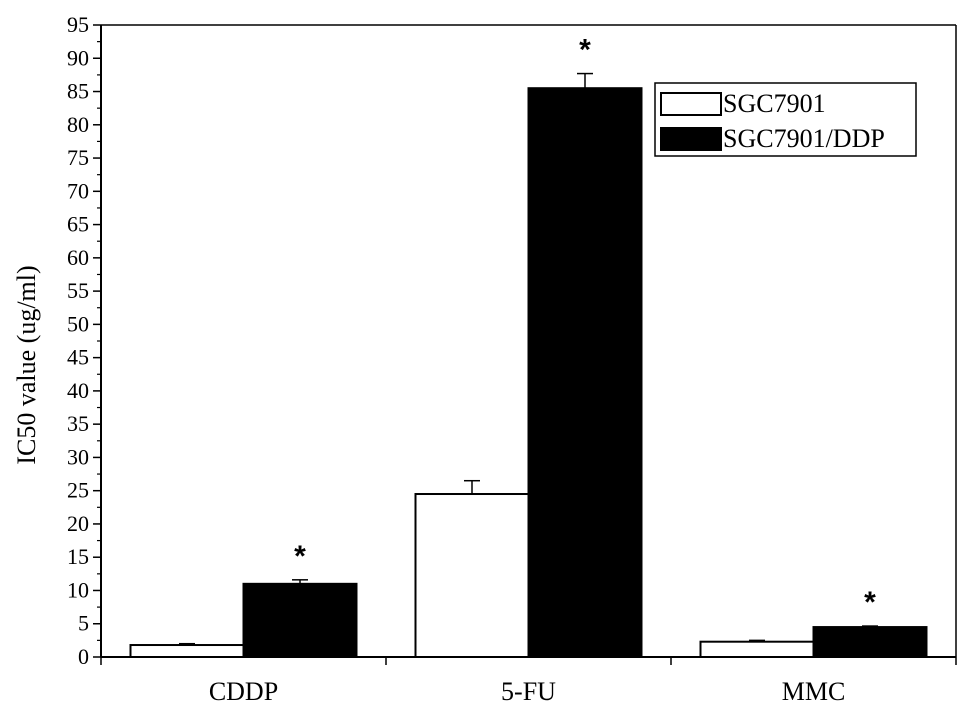 The width and height of the screenshot is (969, 716). Describe the element at coordinates (774, 103) in the screenshot. I see `legend-label-sgc7901: SGC7901` at that location.